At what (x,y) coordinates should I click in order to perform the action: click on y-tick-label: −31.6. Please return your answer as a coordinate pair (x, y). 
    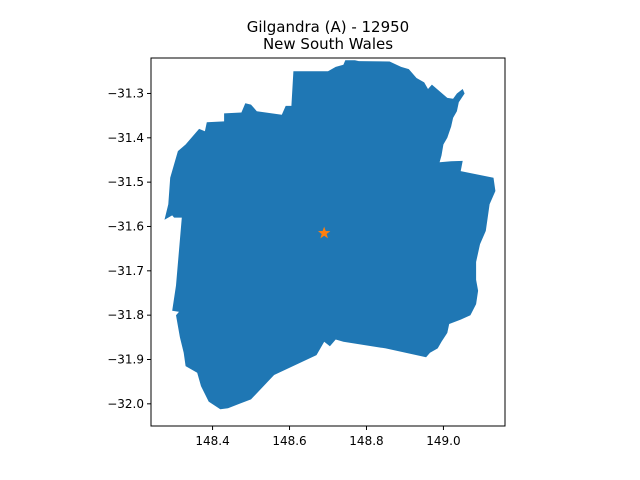
    Looking at the image, I should click on (125, 226).